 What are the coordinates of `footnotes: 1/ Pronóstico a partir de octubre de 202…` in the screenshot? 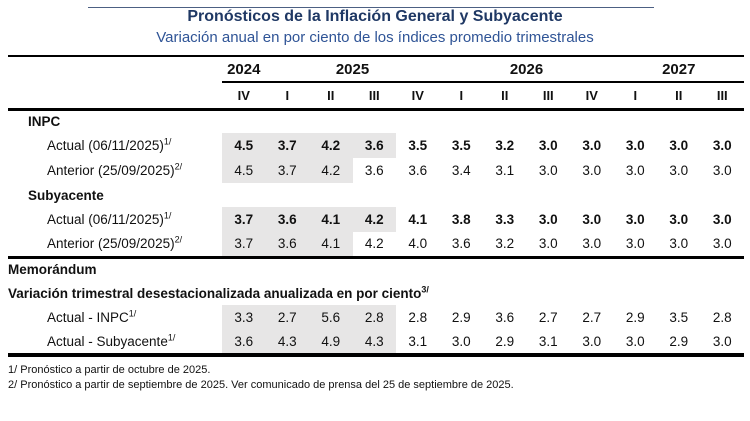 It's located at (379, 377).